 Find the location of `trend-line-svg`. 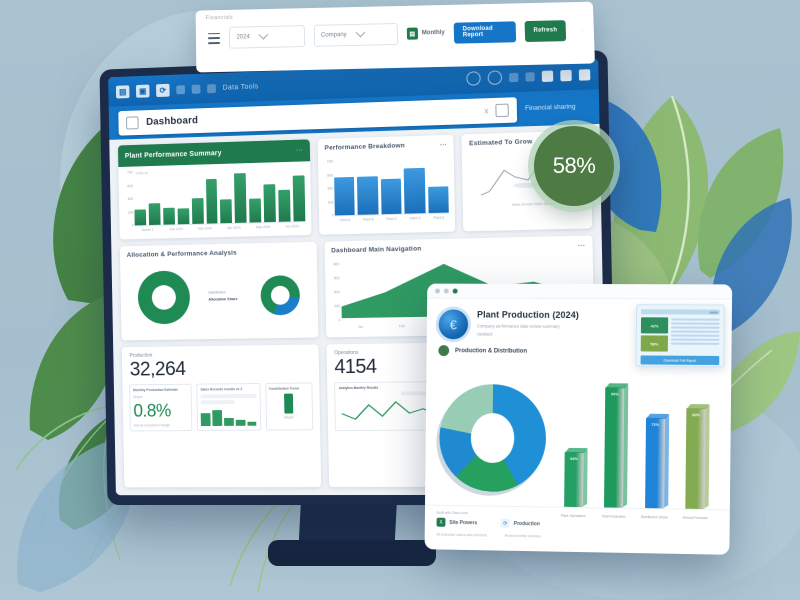

trend-line-svg is located at coordinates (532, 174).